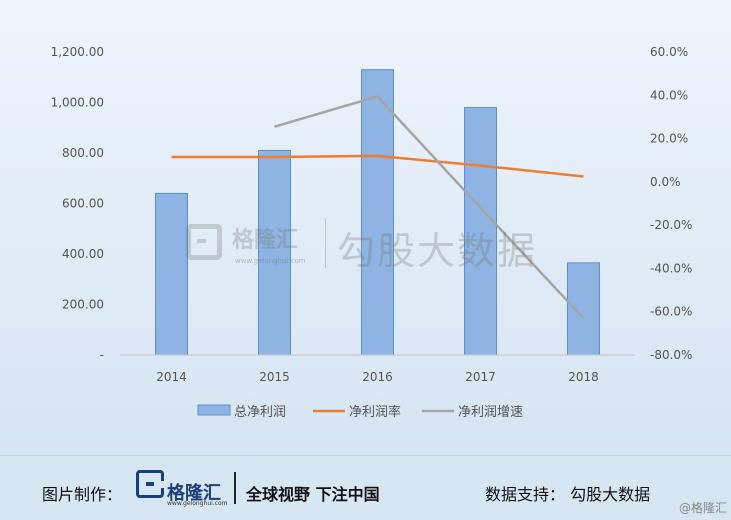 The width and height of the screenshot is (731, 520). What do you see at coordinates (671, 268) in the screenshot?
I see `y-right-tick-label: -40.0%` at bounding box center [671, 268].